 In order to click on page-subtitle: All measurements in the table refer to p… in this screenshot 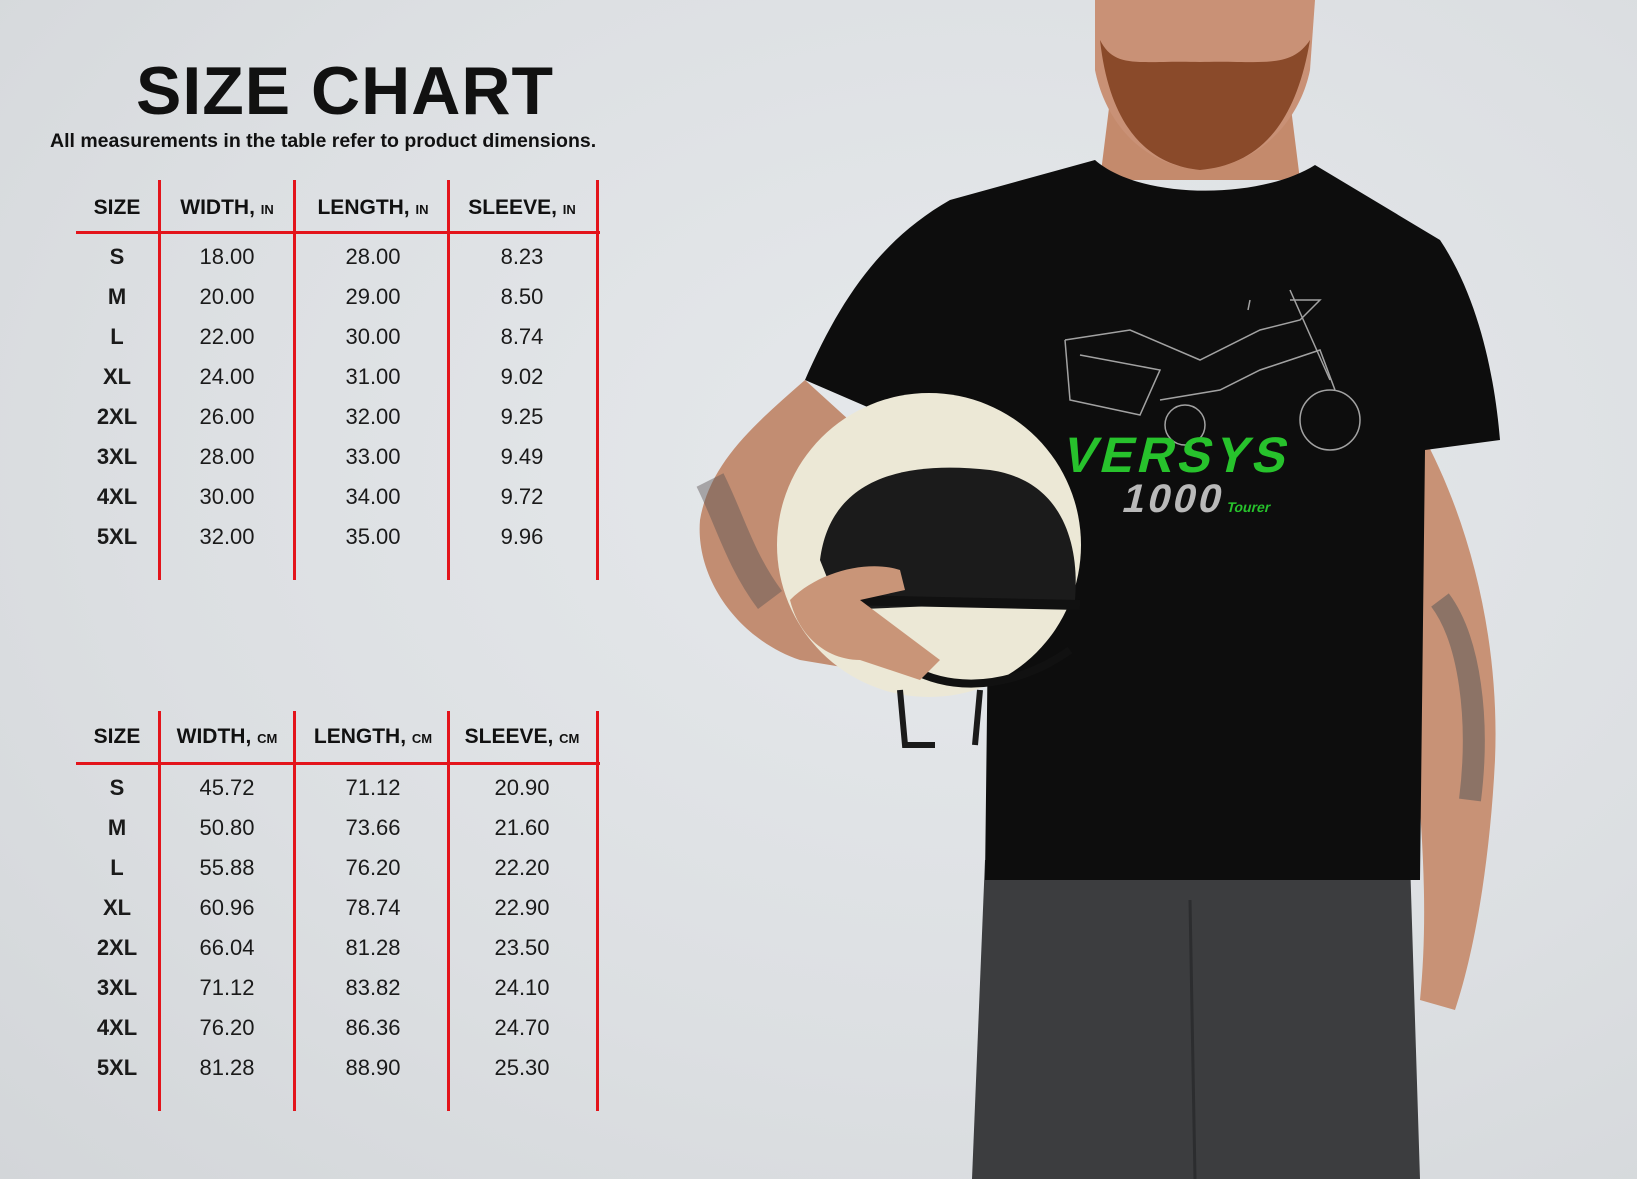, I will do `click(323, 141)`.